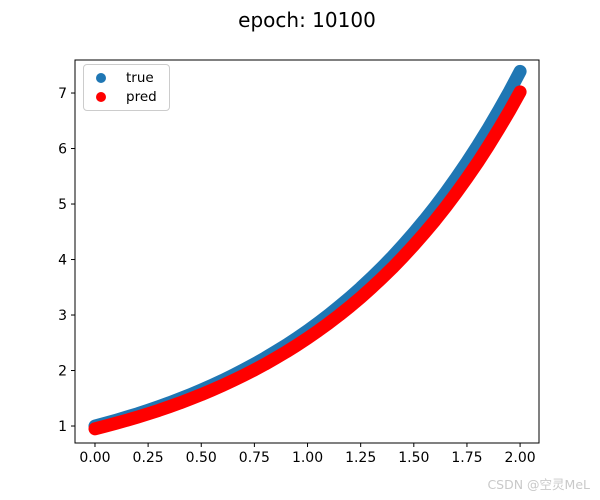  Describe the element at coordinates (413, 458) in the screenshot. I see `x-tick-label: 1.50` at that location.